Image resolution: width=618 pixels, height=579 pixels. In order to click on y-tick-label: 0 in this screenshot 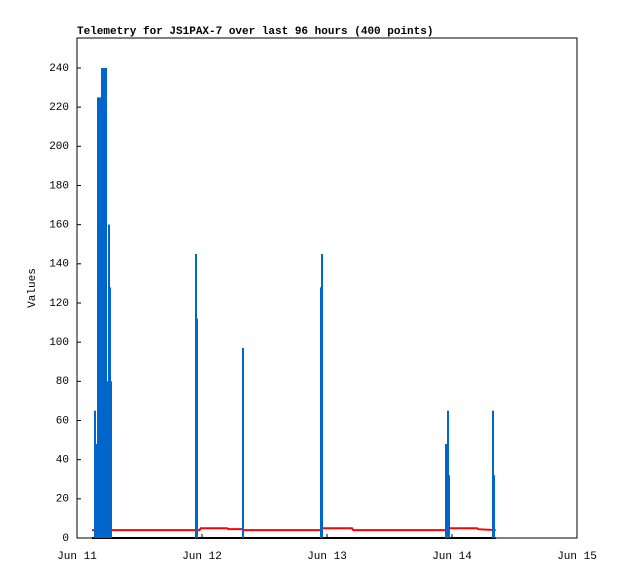, I will do `click(65, 539)`.